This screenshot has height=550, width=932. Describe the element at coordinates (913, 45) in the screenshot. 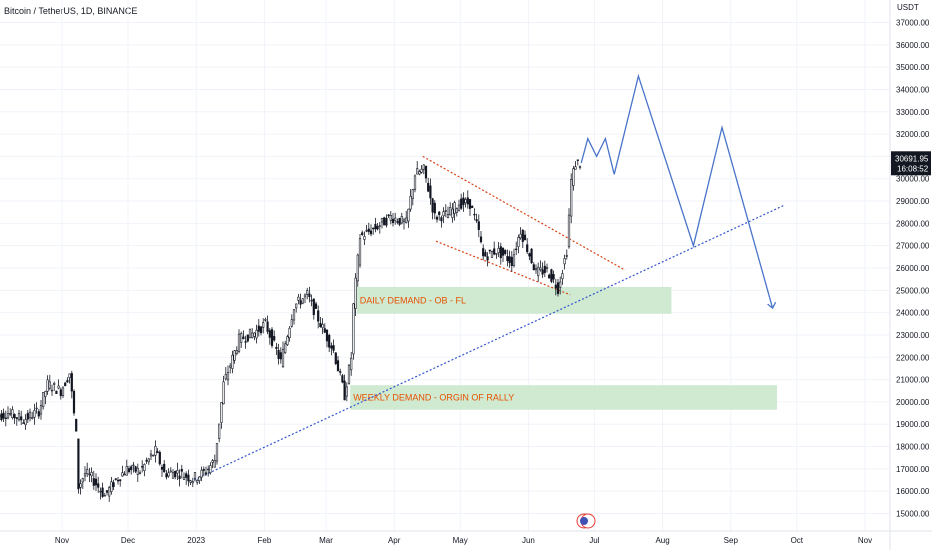

I see `y-tick-label: 36000.00` at that location.